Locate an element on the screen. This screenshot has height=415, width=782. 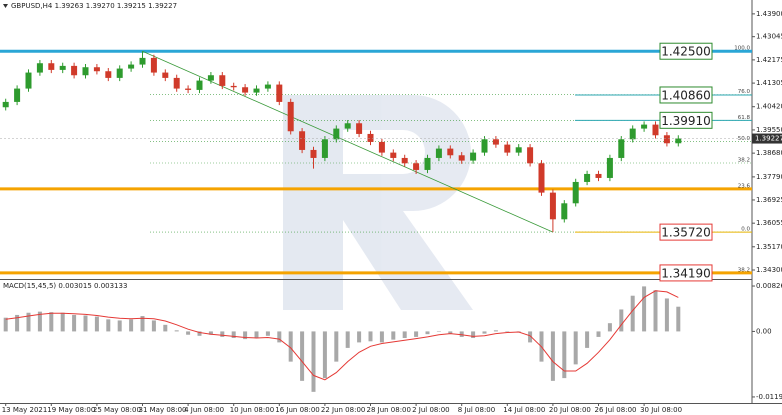
y-tick-label: 1.36055 is located at coordinates (769, 223).